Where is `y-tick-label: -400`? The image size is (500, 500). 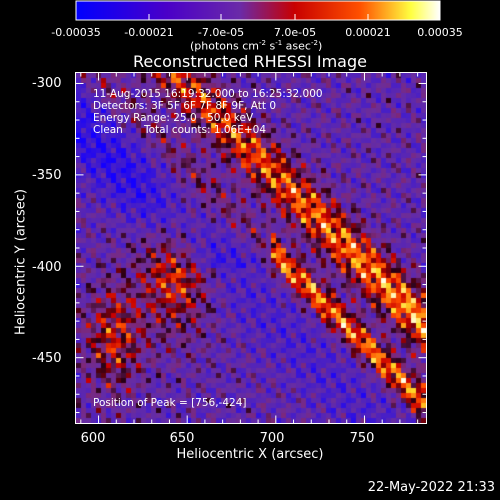 y-tick-label: -400 is located at coordinates (47, 267).